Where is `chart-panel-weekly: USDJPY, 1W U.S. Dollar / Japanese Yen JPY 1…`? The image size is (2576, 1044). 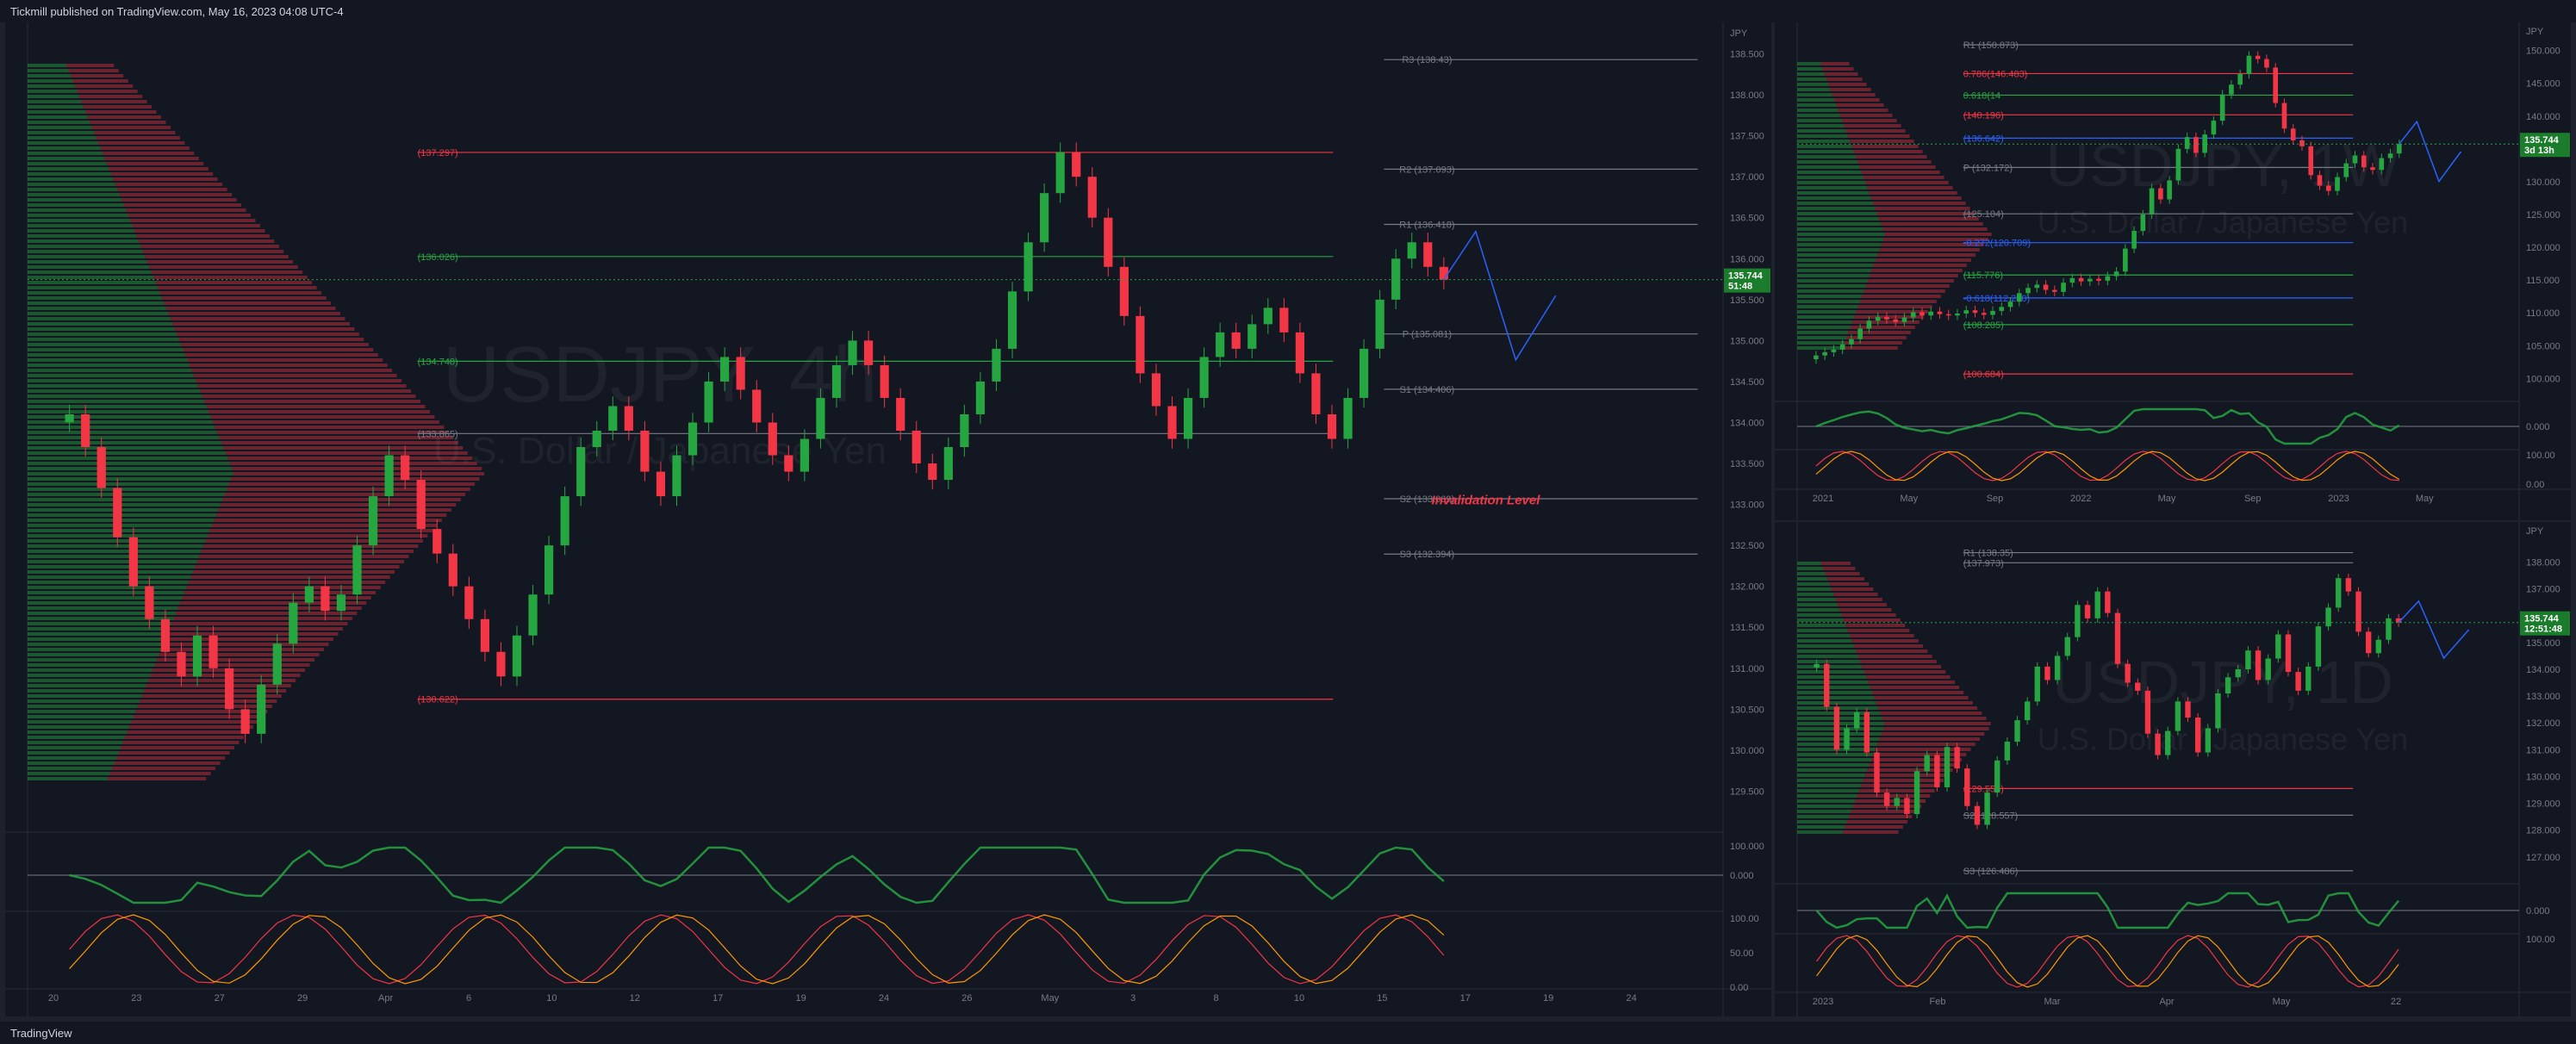 chart-panel-weekly: USDJPY, 1W U.S. Dollar / Japanese Yen JPY 1… is located at coordinates (2173, 271).